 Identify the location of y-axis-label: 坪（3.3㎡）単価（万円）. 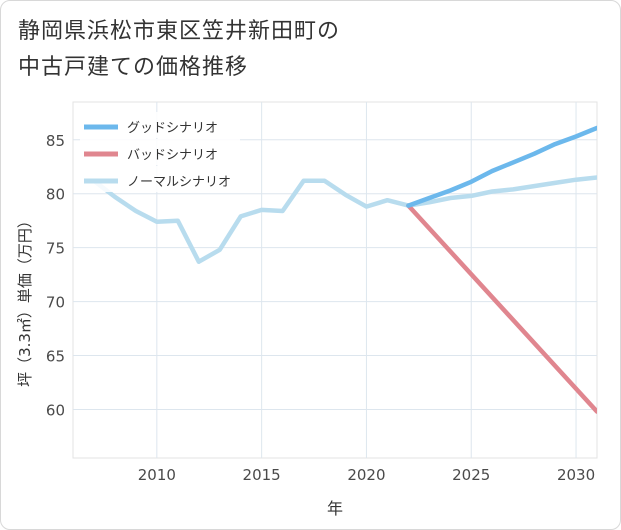
(25, 300).